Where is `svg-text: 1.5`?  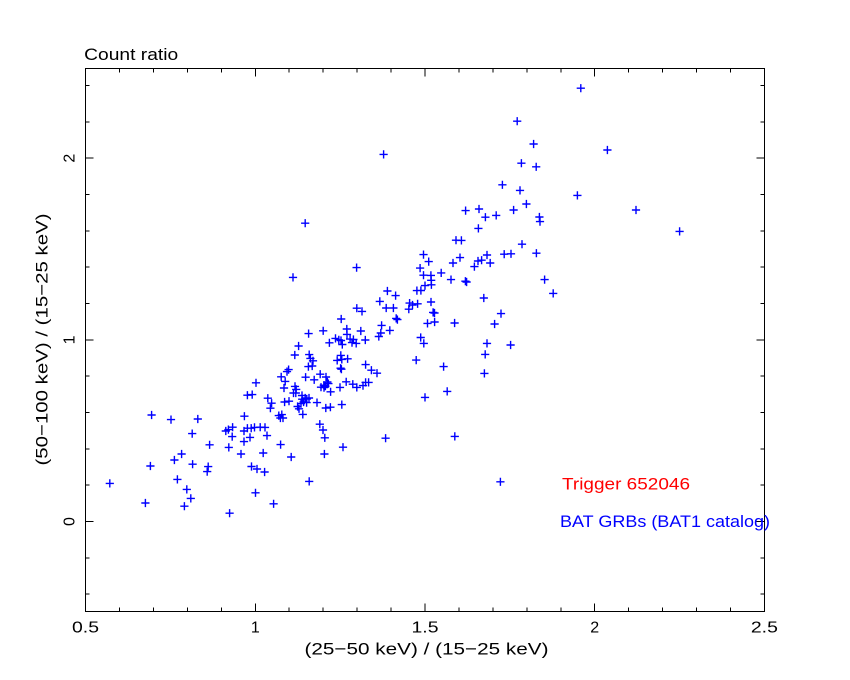
svg-text: 1.5 is located at coordinates (425, 628).